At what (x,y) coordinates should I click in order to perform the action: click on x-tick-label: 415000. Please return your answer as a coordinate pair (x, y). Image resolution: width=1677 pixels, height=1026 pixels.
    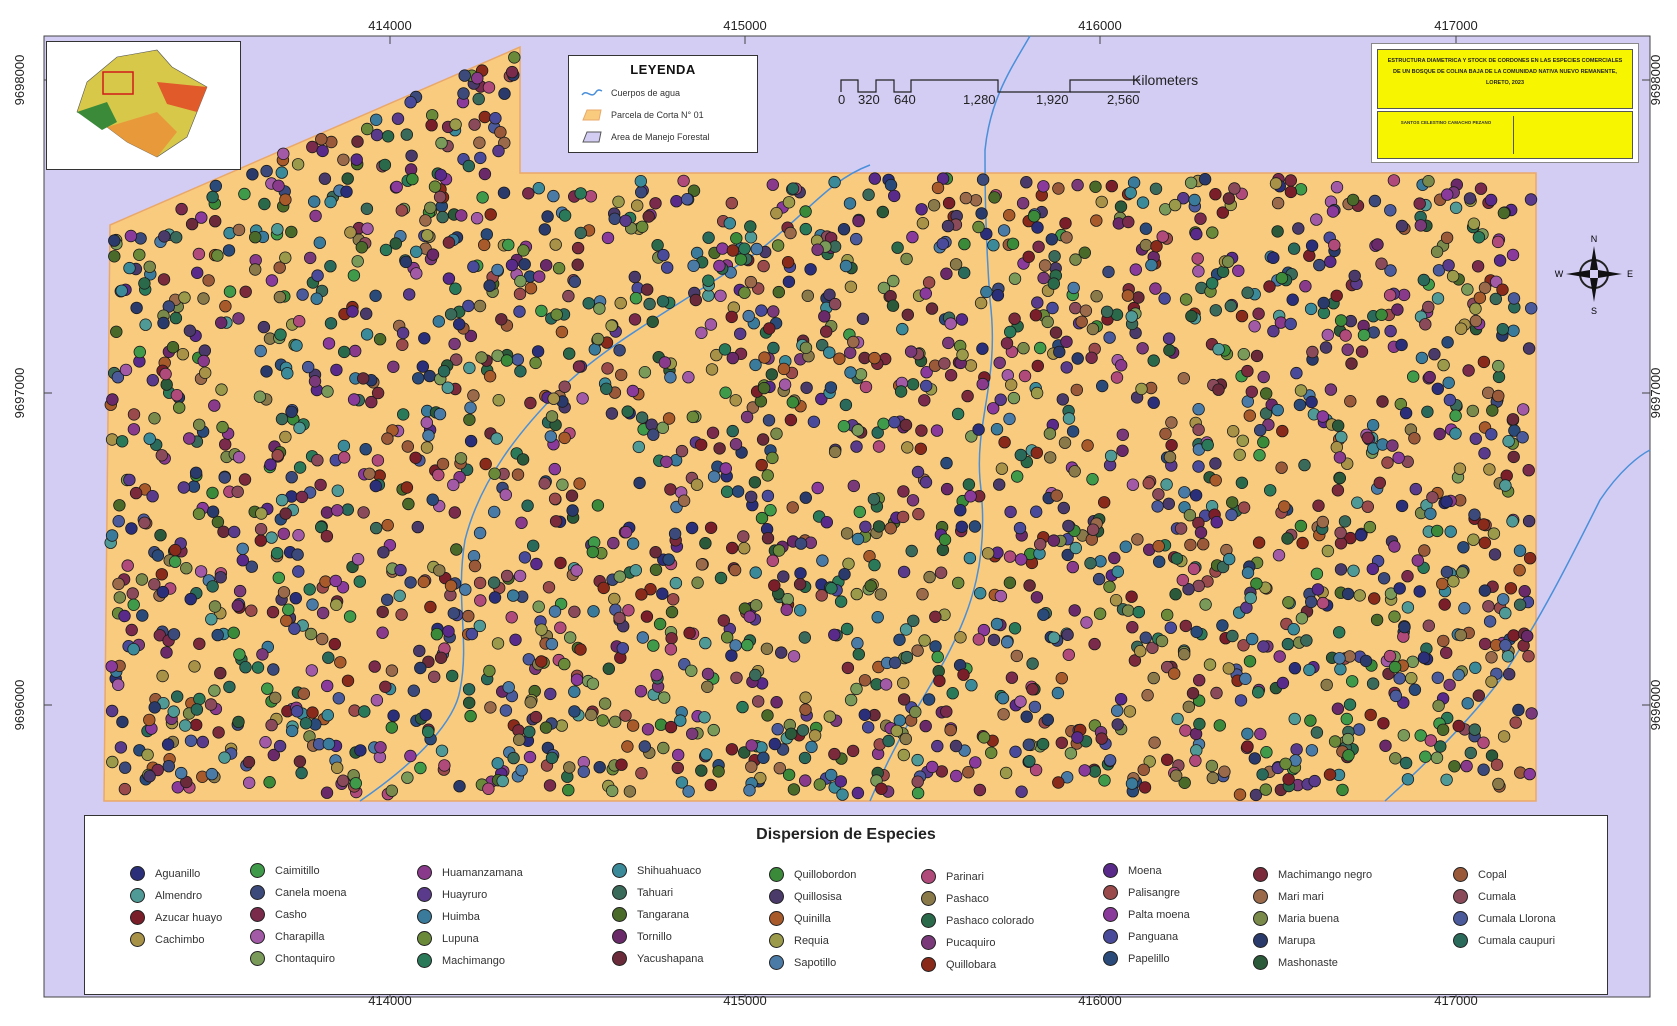
    Looking at the image, I should click on (744, 25).